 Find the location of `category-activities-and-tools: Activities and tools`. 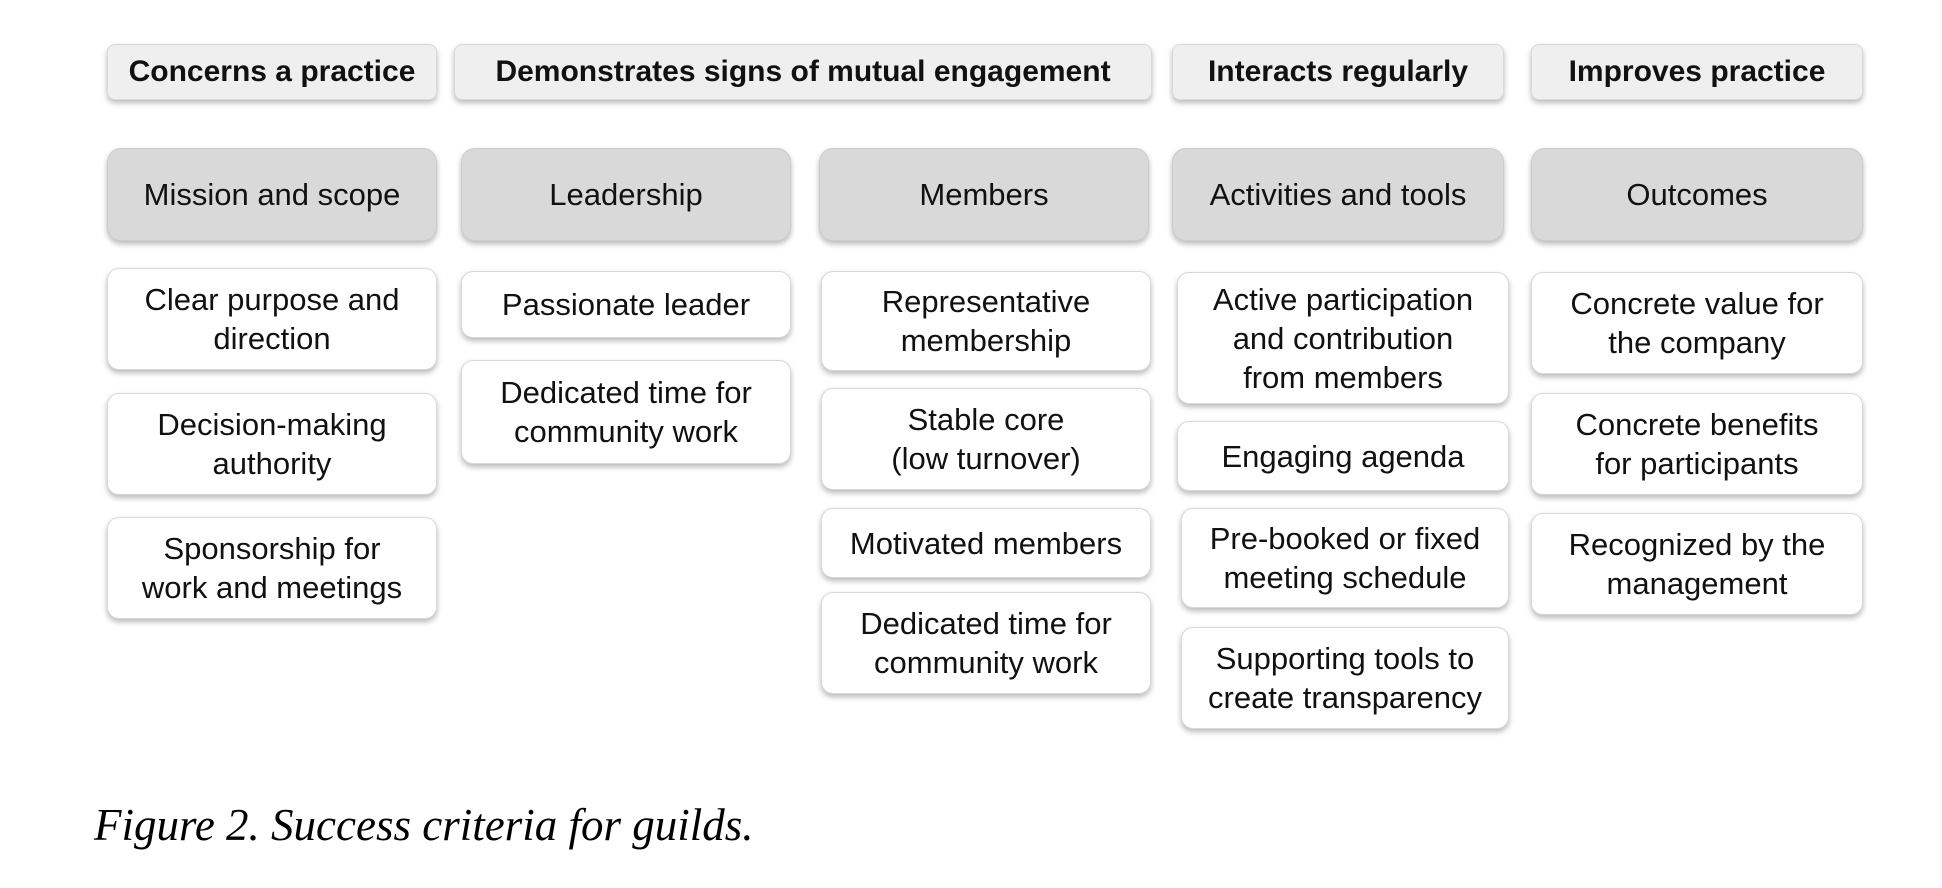

category-activities-and-tools: Activities and tools is located at coordinates (1338, 194).